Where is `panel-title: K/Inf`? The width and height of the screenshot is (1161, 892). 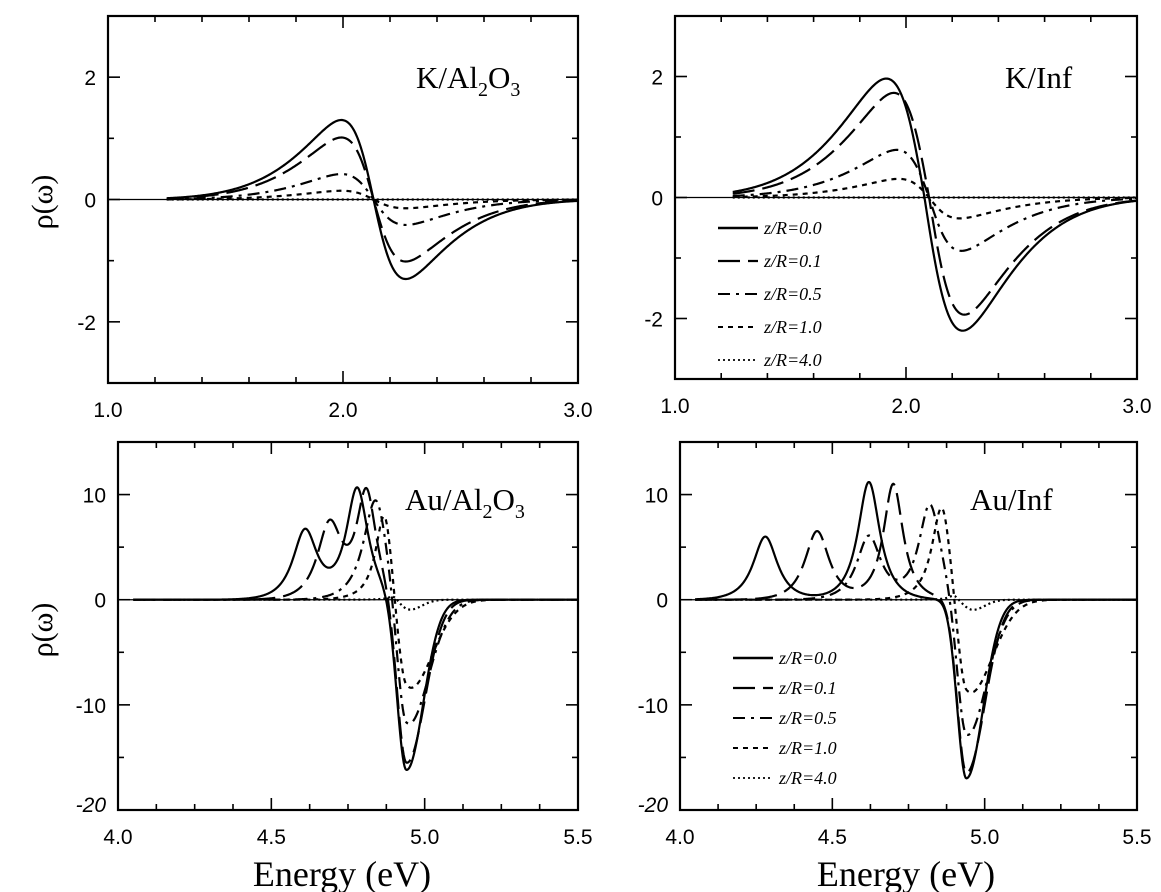
panel-title: K/Inf is located at coordinates (1039, 77).